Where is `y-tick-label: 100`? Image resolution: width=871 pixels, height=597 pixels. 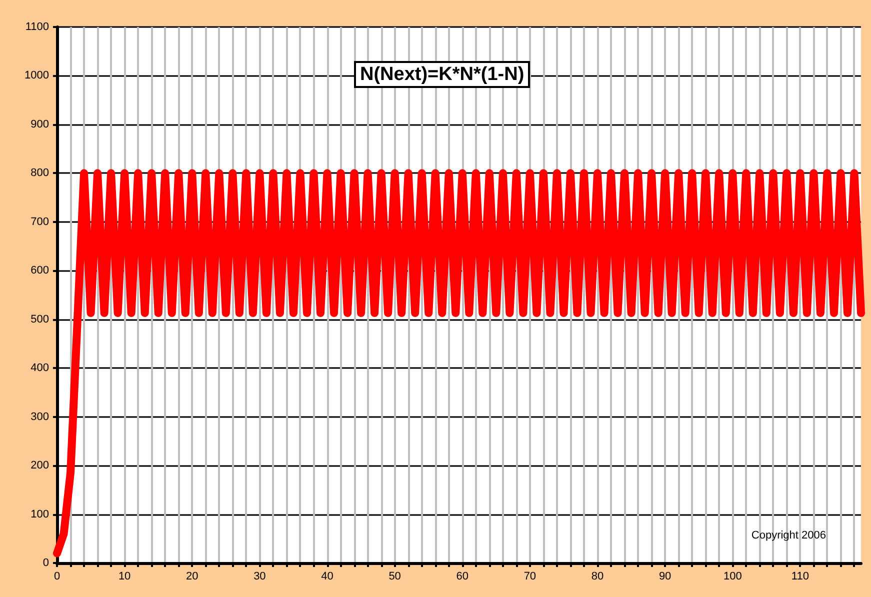 y-tick-label: 100 is located at coordinates (39, 514).